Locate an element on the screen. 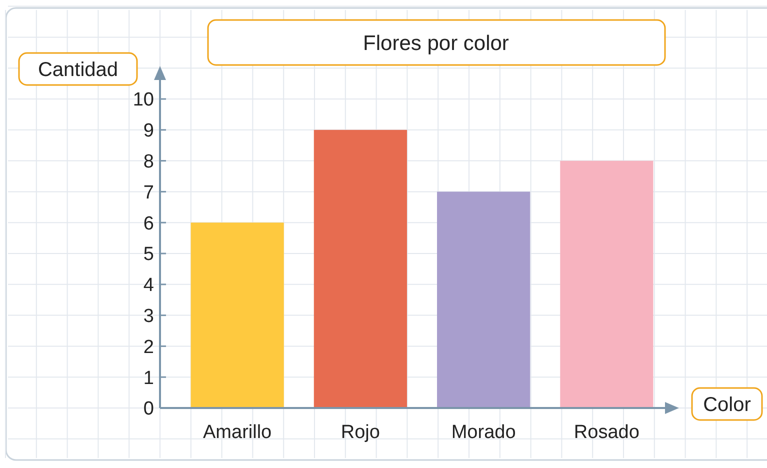 The width and height of the screenshot is (767, 468). y-tick-label: 10 is located at coordinates (143, 100).